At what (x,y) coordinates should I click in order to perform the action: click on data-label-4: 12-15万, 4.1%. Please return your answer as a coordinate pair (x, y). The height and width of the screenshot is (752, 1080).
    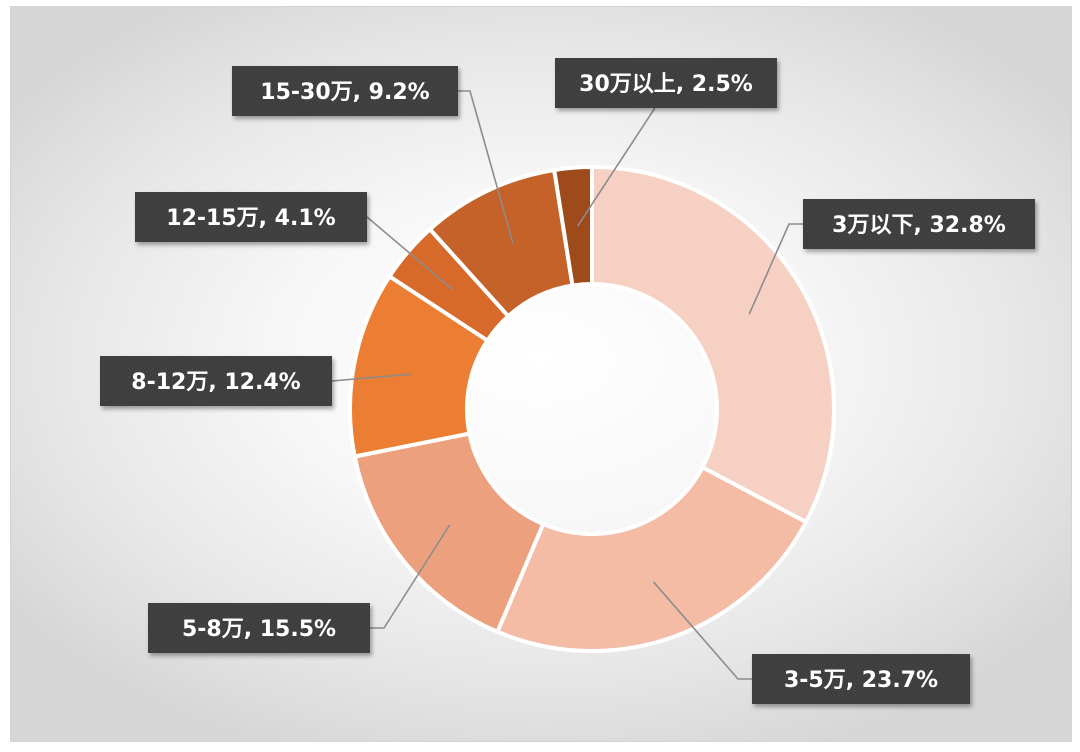
    Looking at the image, I should click on (251, 217).